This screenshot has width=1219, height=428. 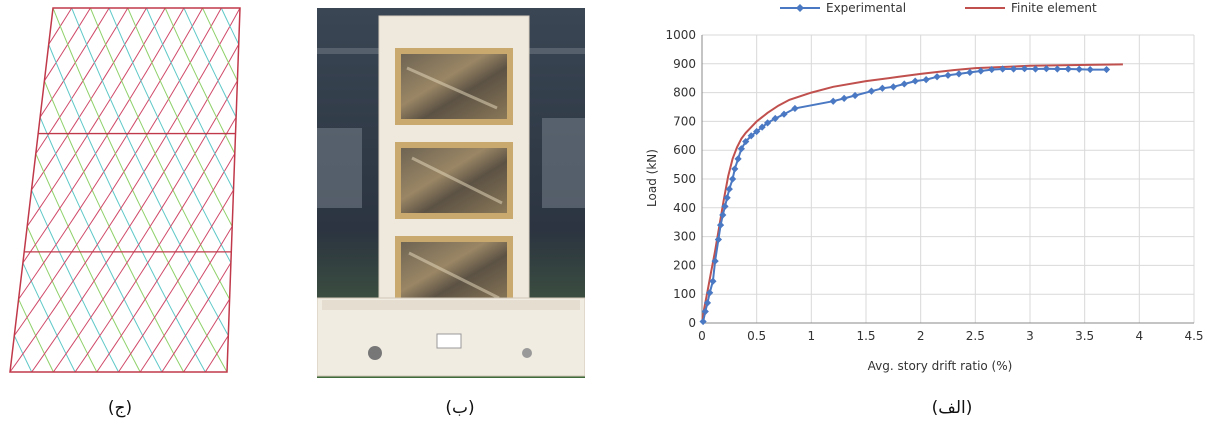 I want to click on x-axis-label: Avg. story drift ratio (%), so click(x=940, y=366).